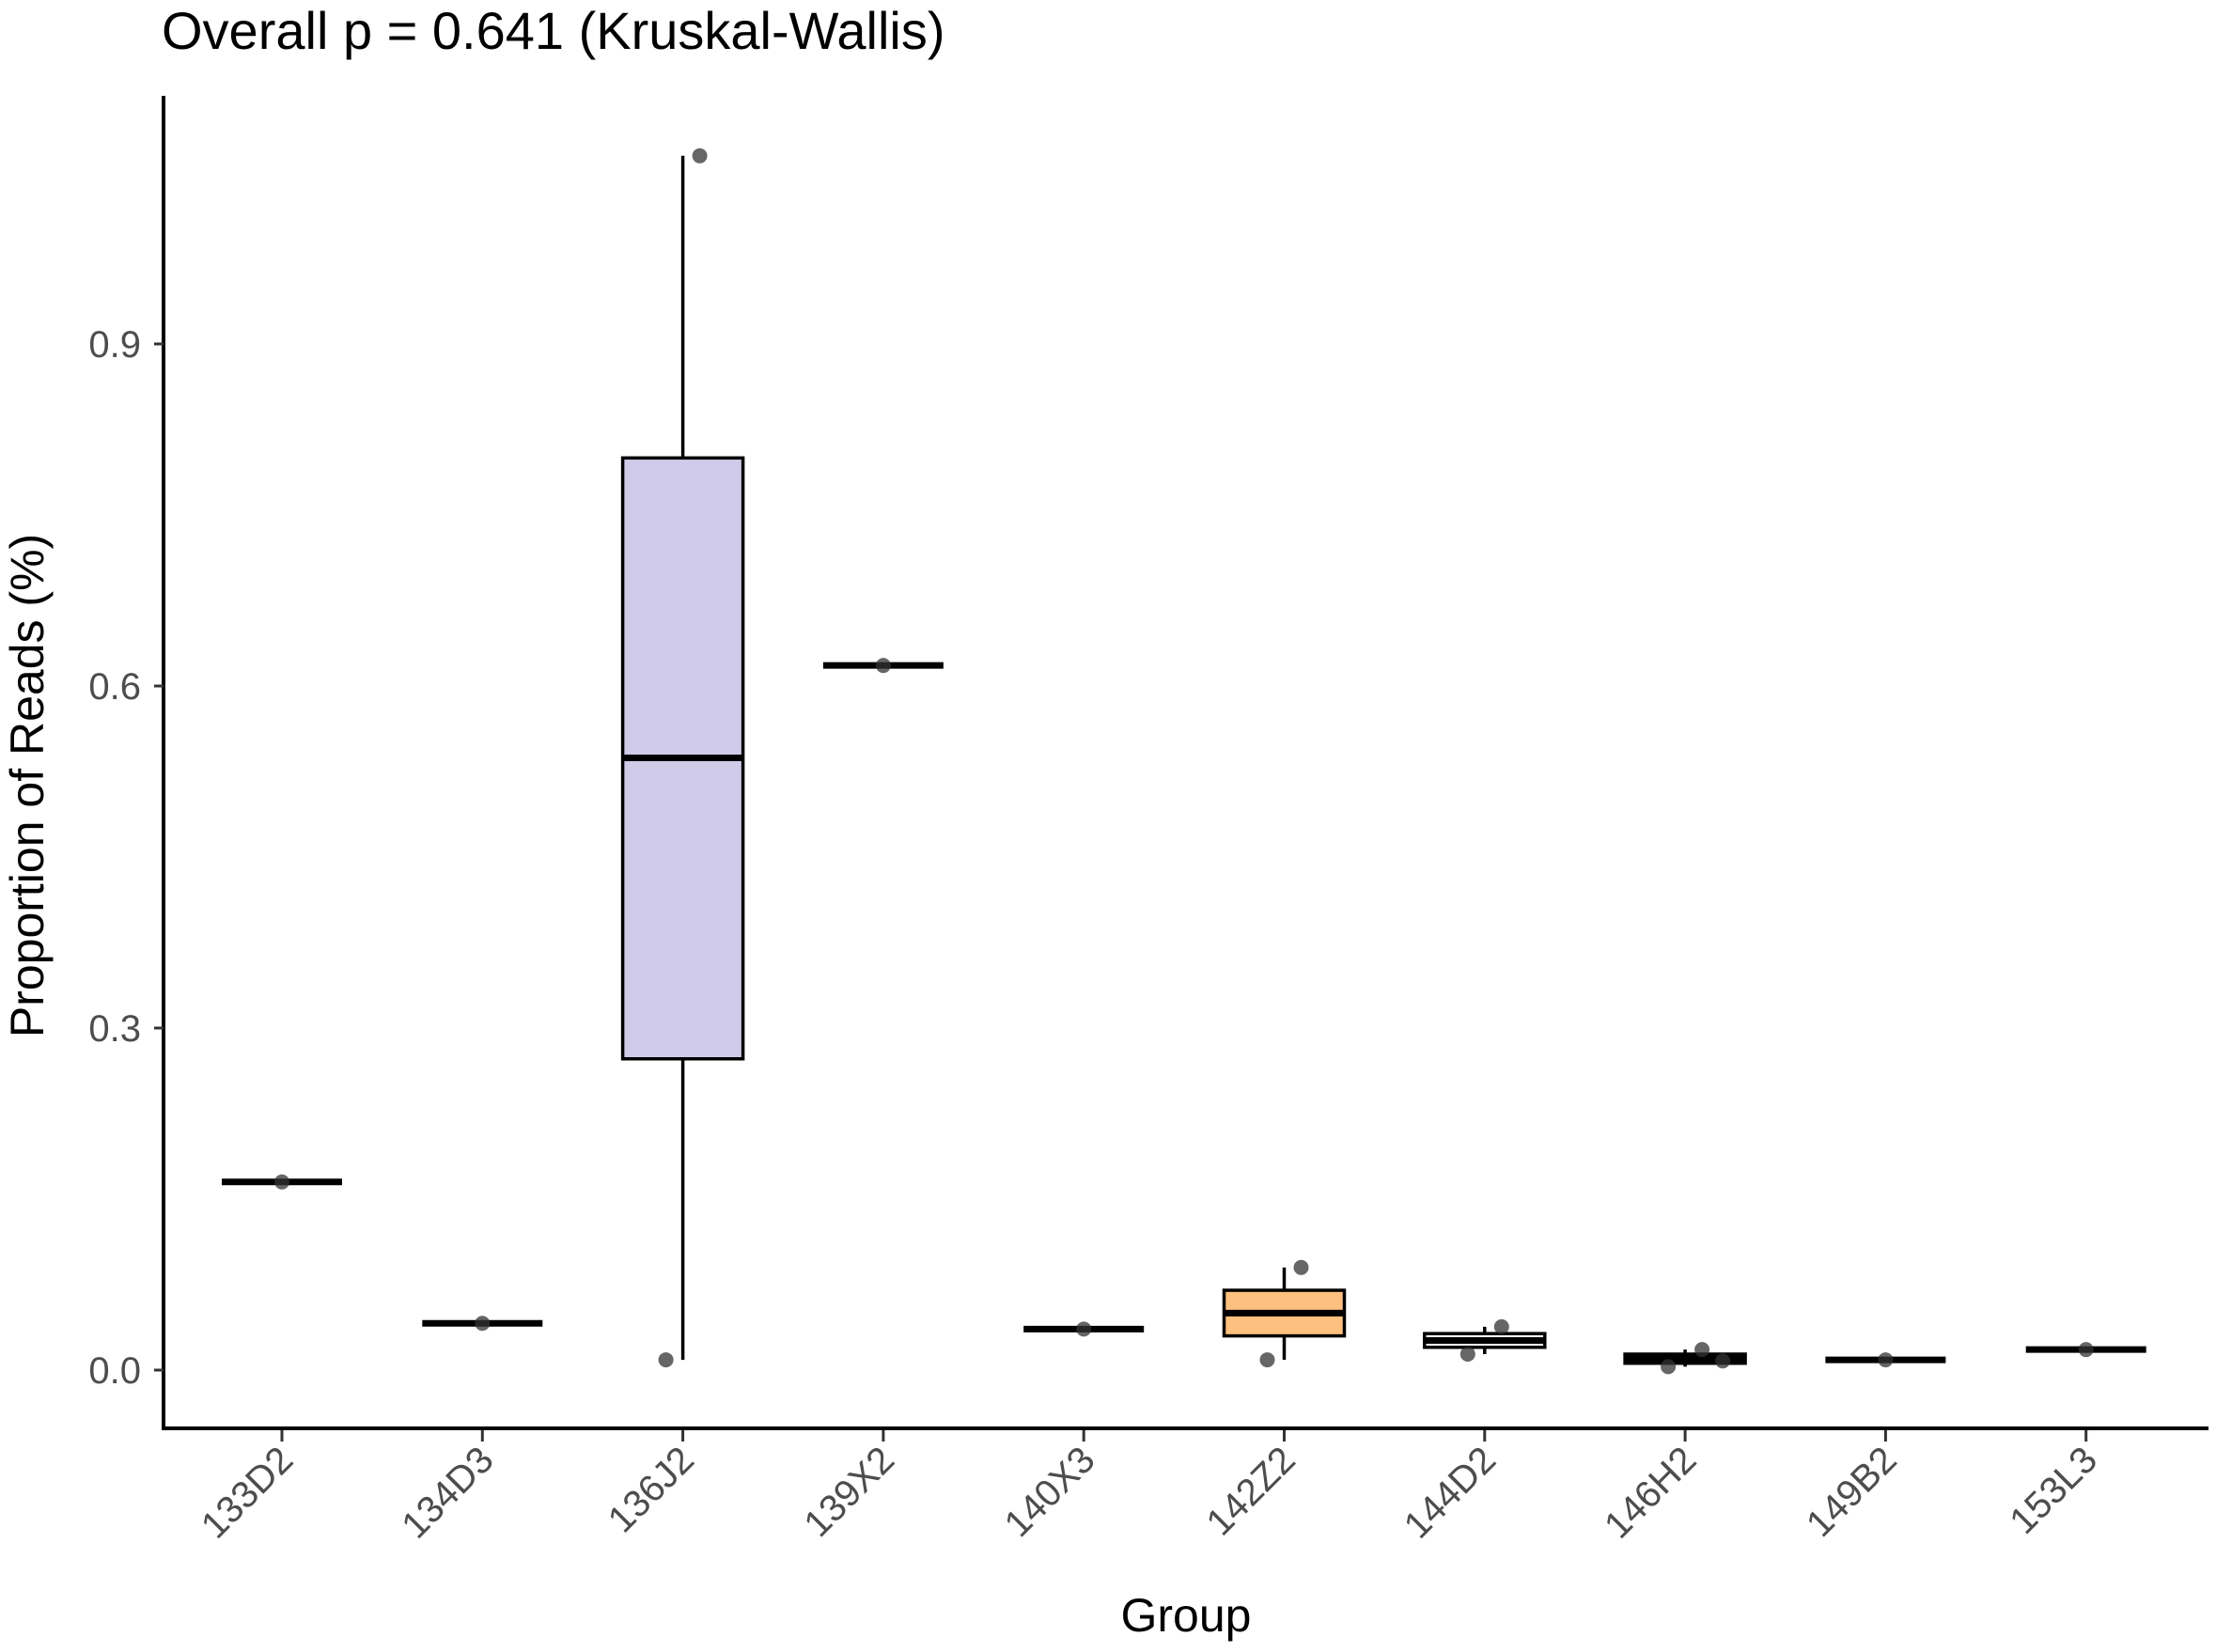  I want to click on x-tick-label: 140X3, so click(1050, 1492).